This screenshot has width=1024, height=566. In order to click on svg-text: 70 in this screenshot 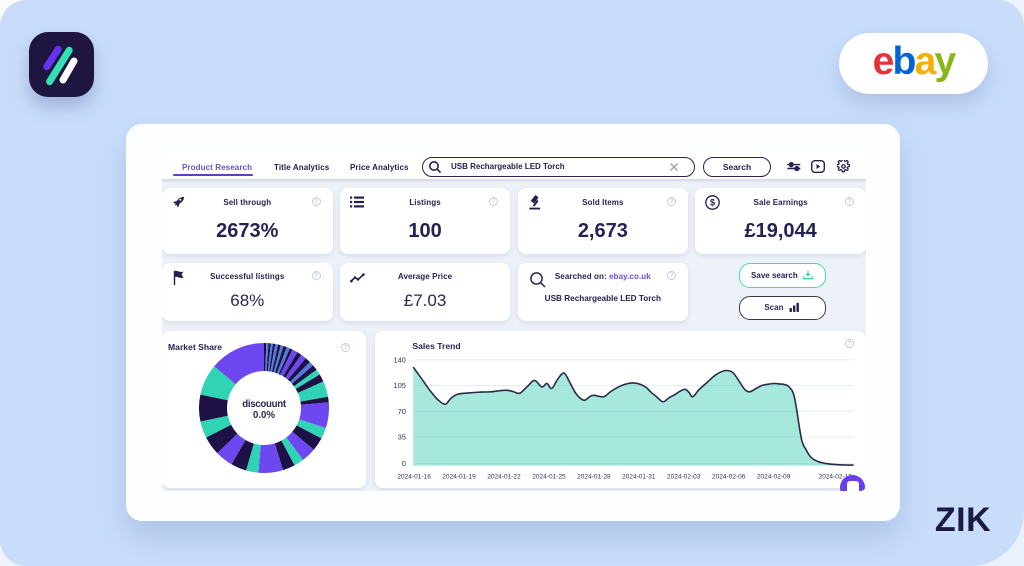, I will do `click(402, 411)`.